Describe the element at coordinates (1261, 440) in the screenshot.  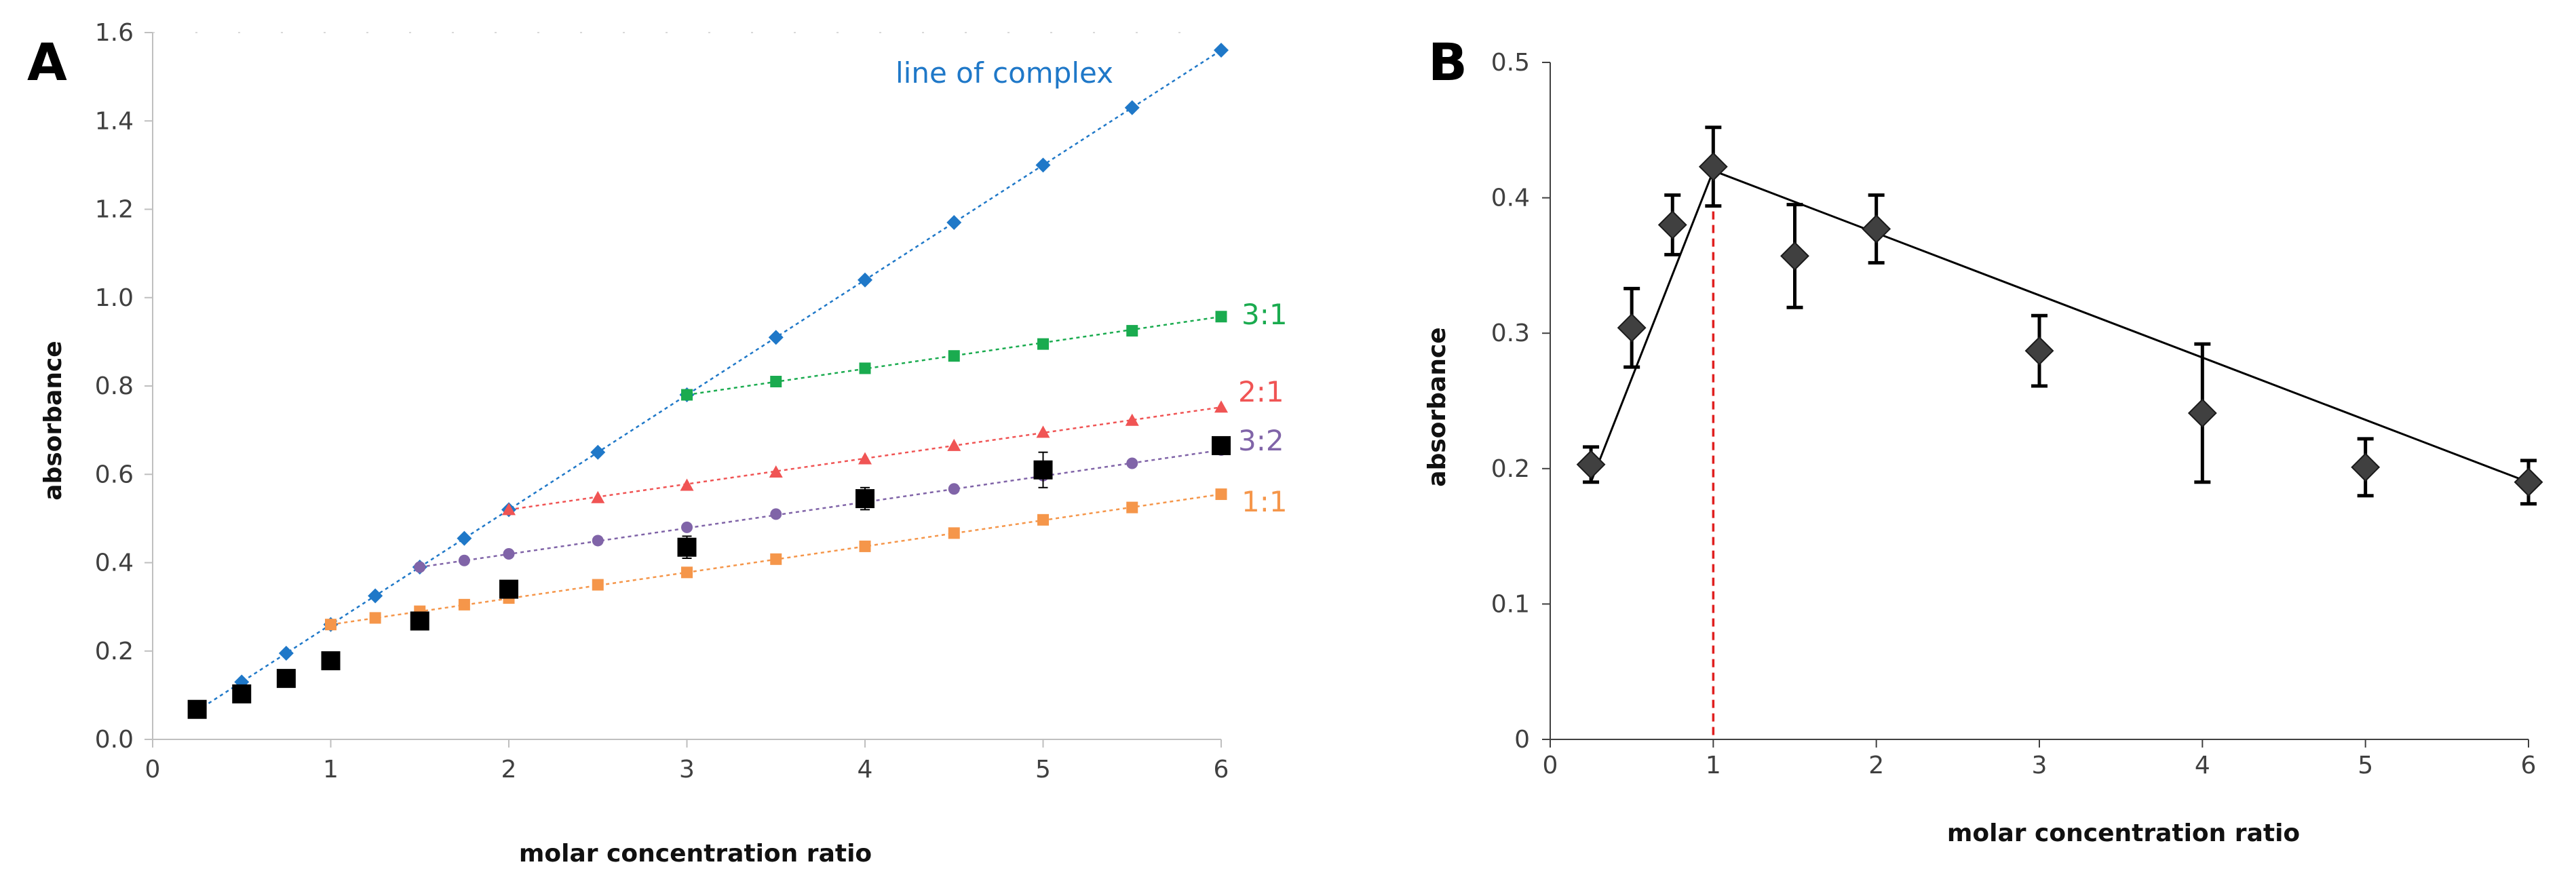
I see `series-label: 3:2` at that location.